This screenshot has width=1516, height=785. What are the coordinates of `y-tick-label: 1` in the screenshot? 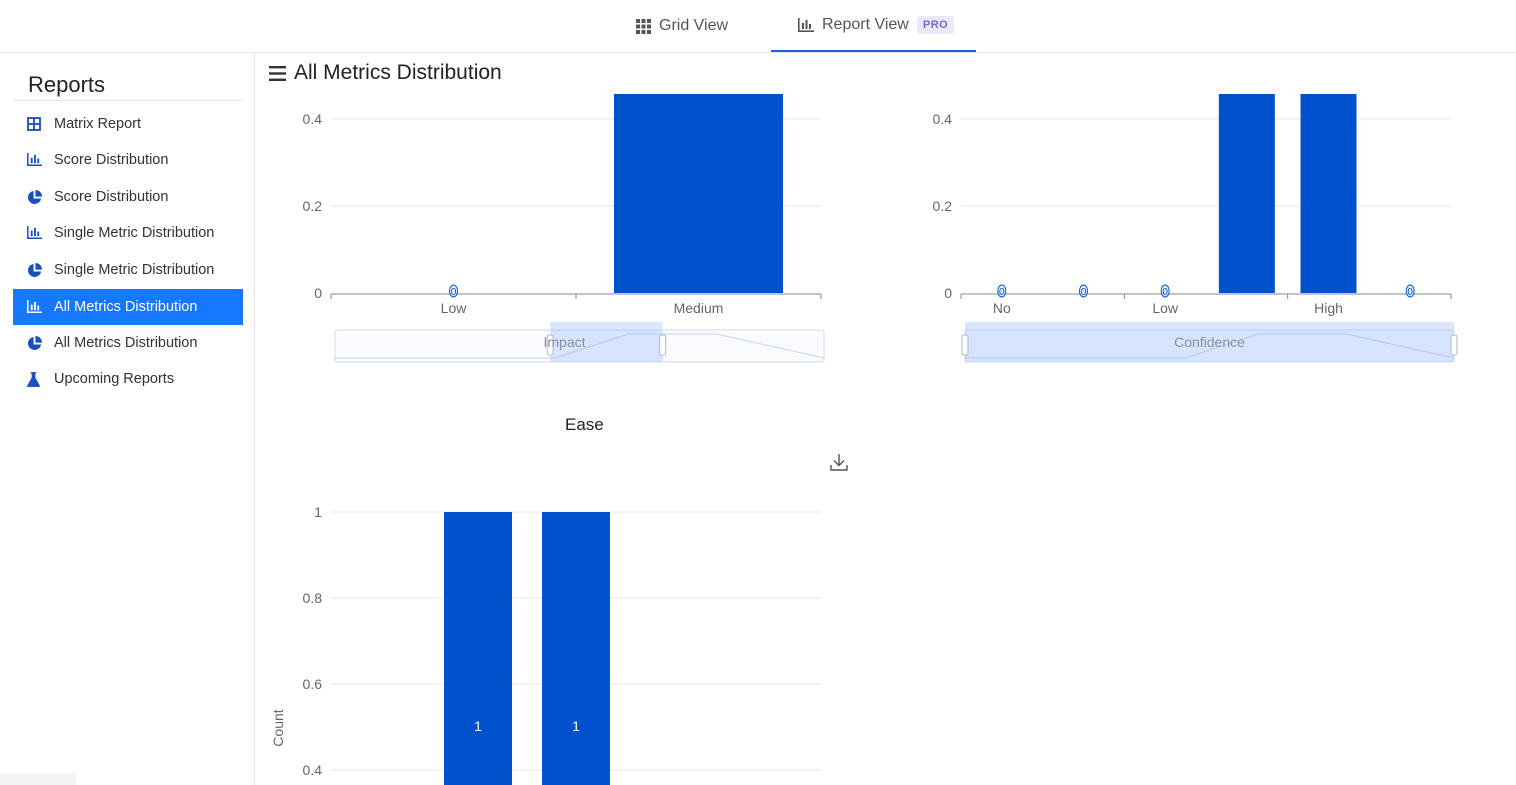 It's located at (318, 512).